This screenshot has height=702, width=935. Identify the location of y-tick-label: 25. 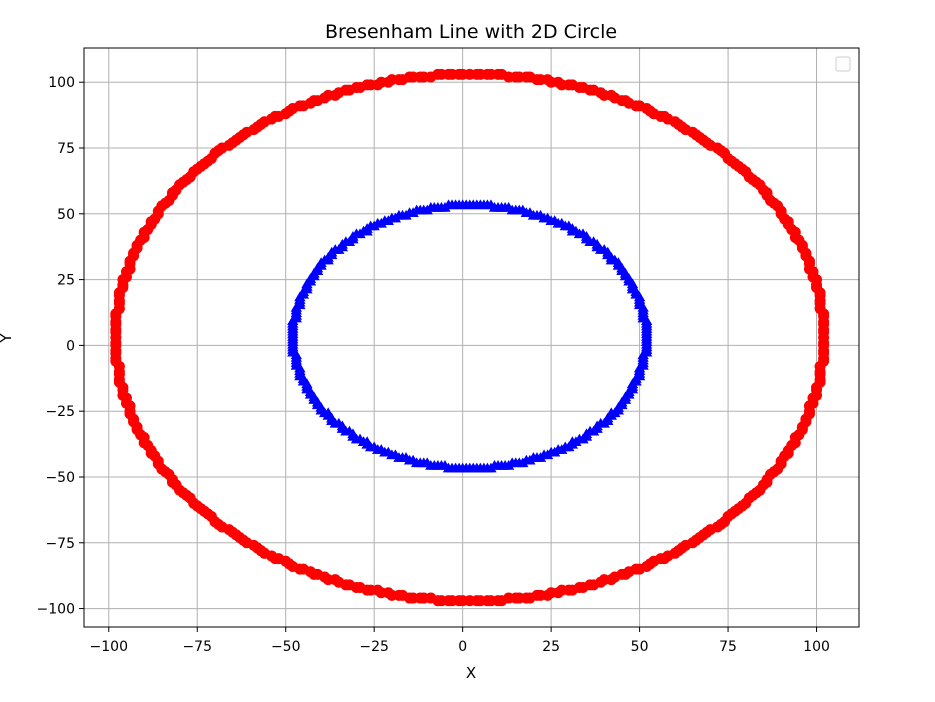
(66, 281).